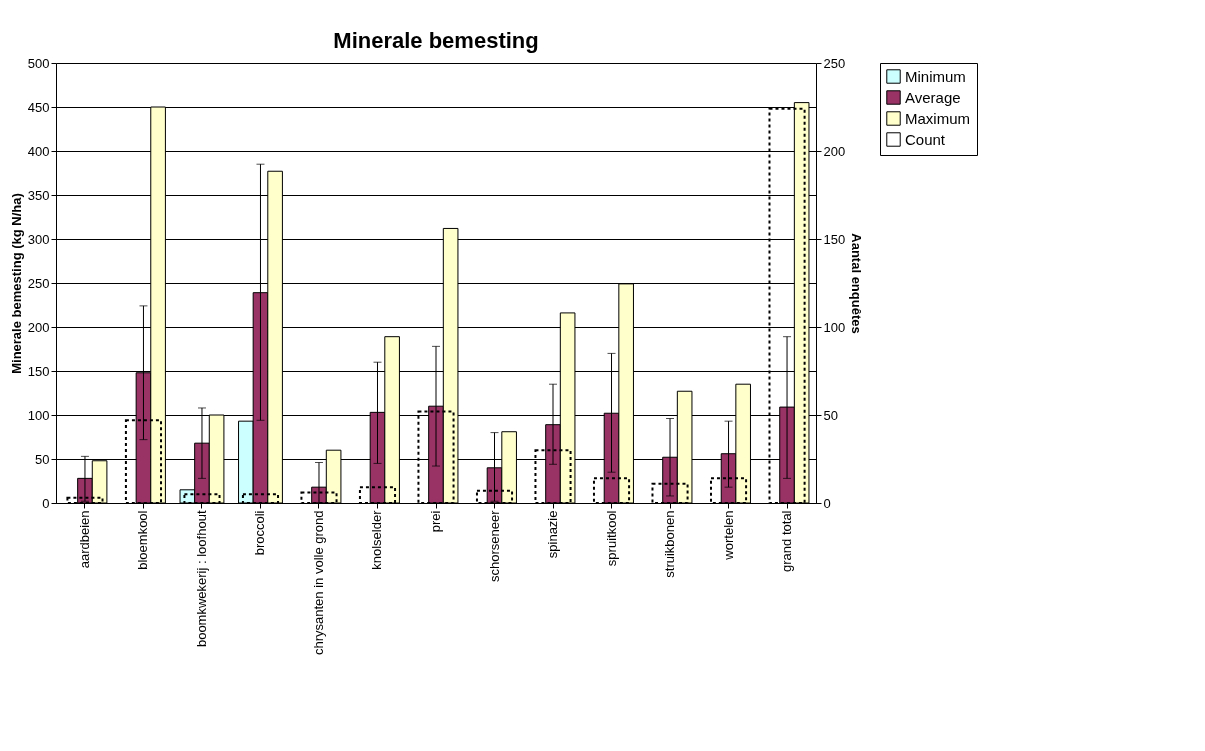 The image size is (1205, 751). What do you see at coordinates (435, 521) in the screenshot?
I see `x-tick-label: prei` at bounding box center [435, 521].